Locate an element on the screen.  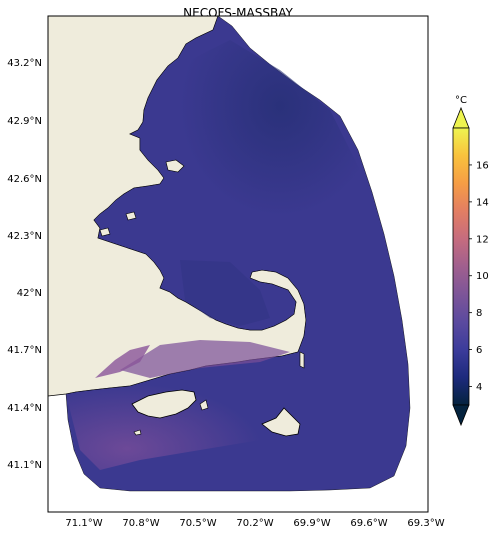
lat-label: 42°N is located at coordinates (29, 293).